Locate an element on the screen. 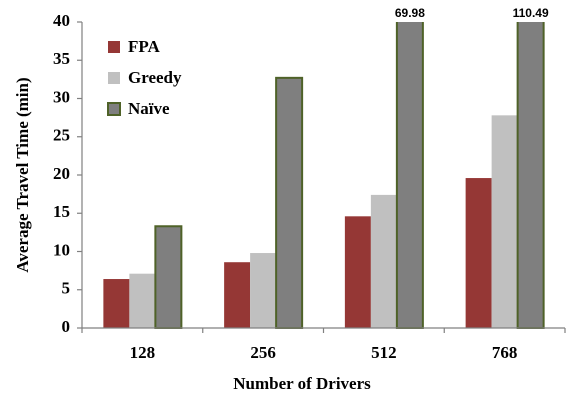 The image size is (575, 417). y-tick-label: 40 is located at coordinates (61, 20).